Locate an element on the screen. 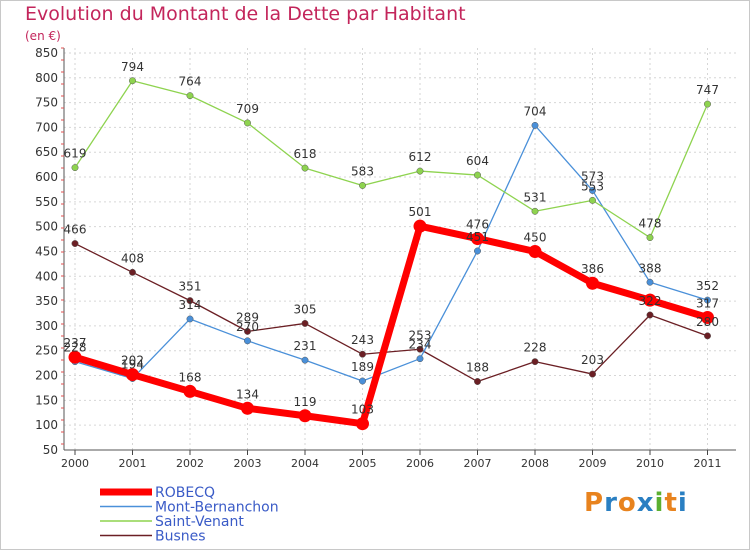 Image resolution: width=750 pixels, height=550 pixels. data-label: 747 is located at coordinates (707, 90).